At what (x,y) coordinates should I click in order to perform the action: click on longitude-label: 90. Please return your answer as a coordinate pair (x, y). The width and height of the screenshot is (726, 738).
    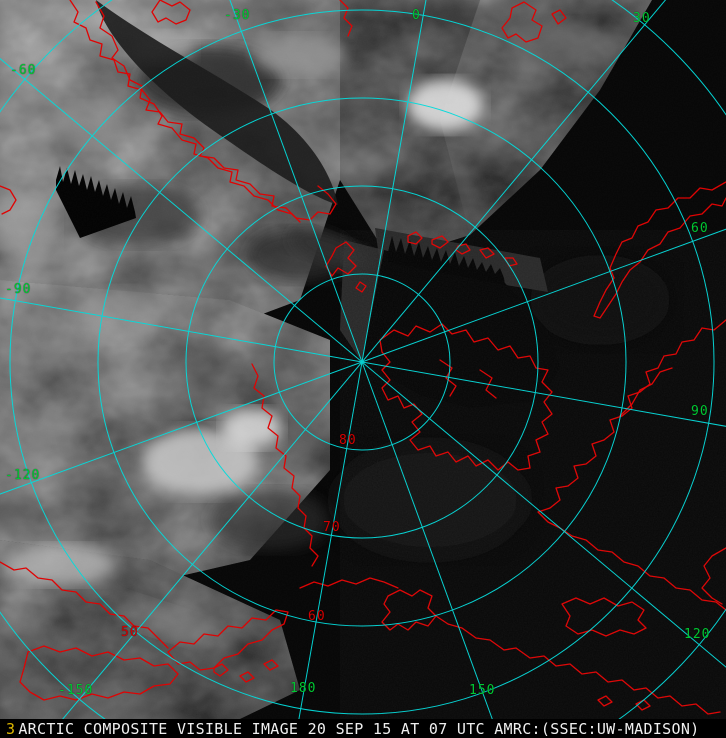
    Looking at the image, I should click on (700, 411).